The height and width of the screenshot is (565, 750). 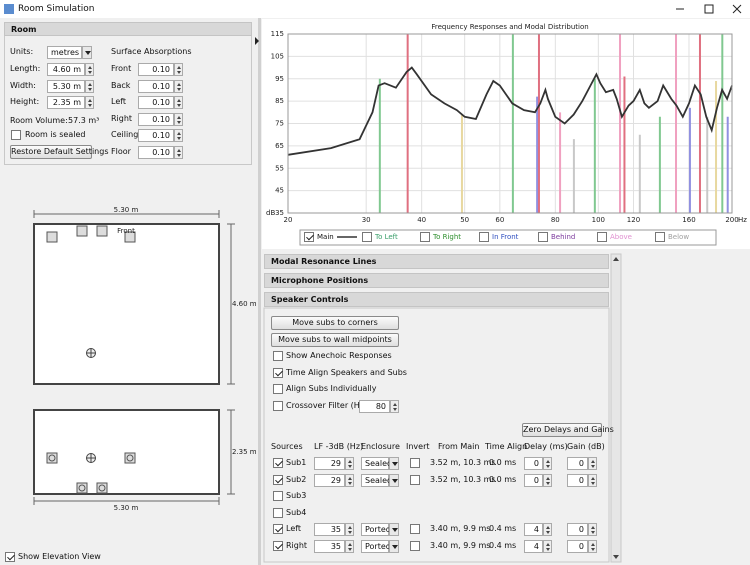 I want to click on maximize, so click(x=709, y=9).